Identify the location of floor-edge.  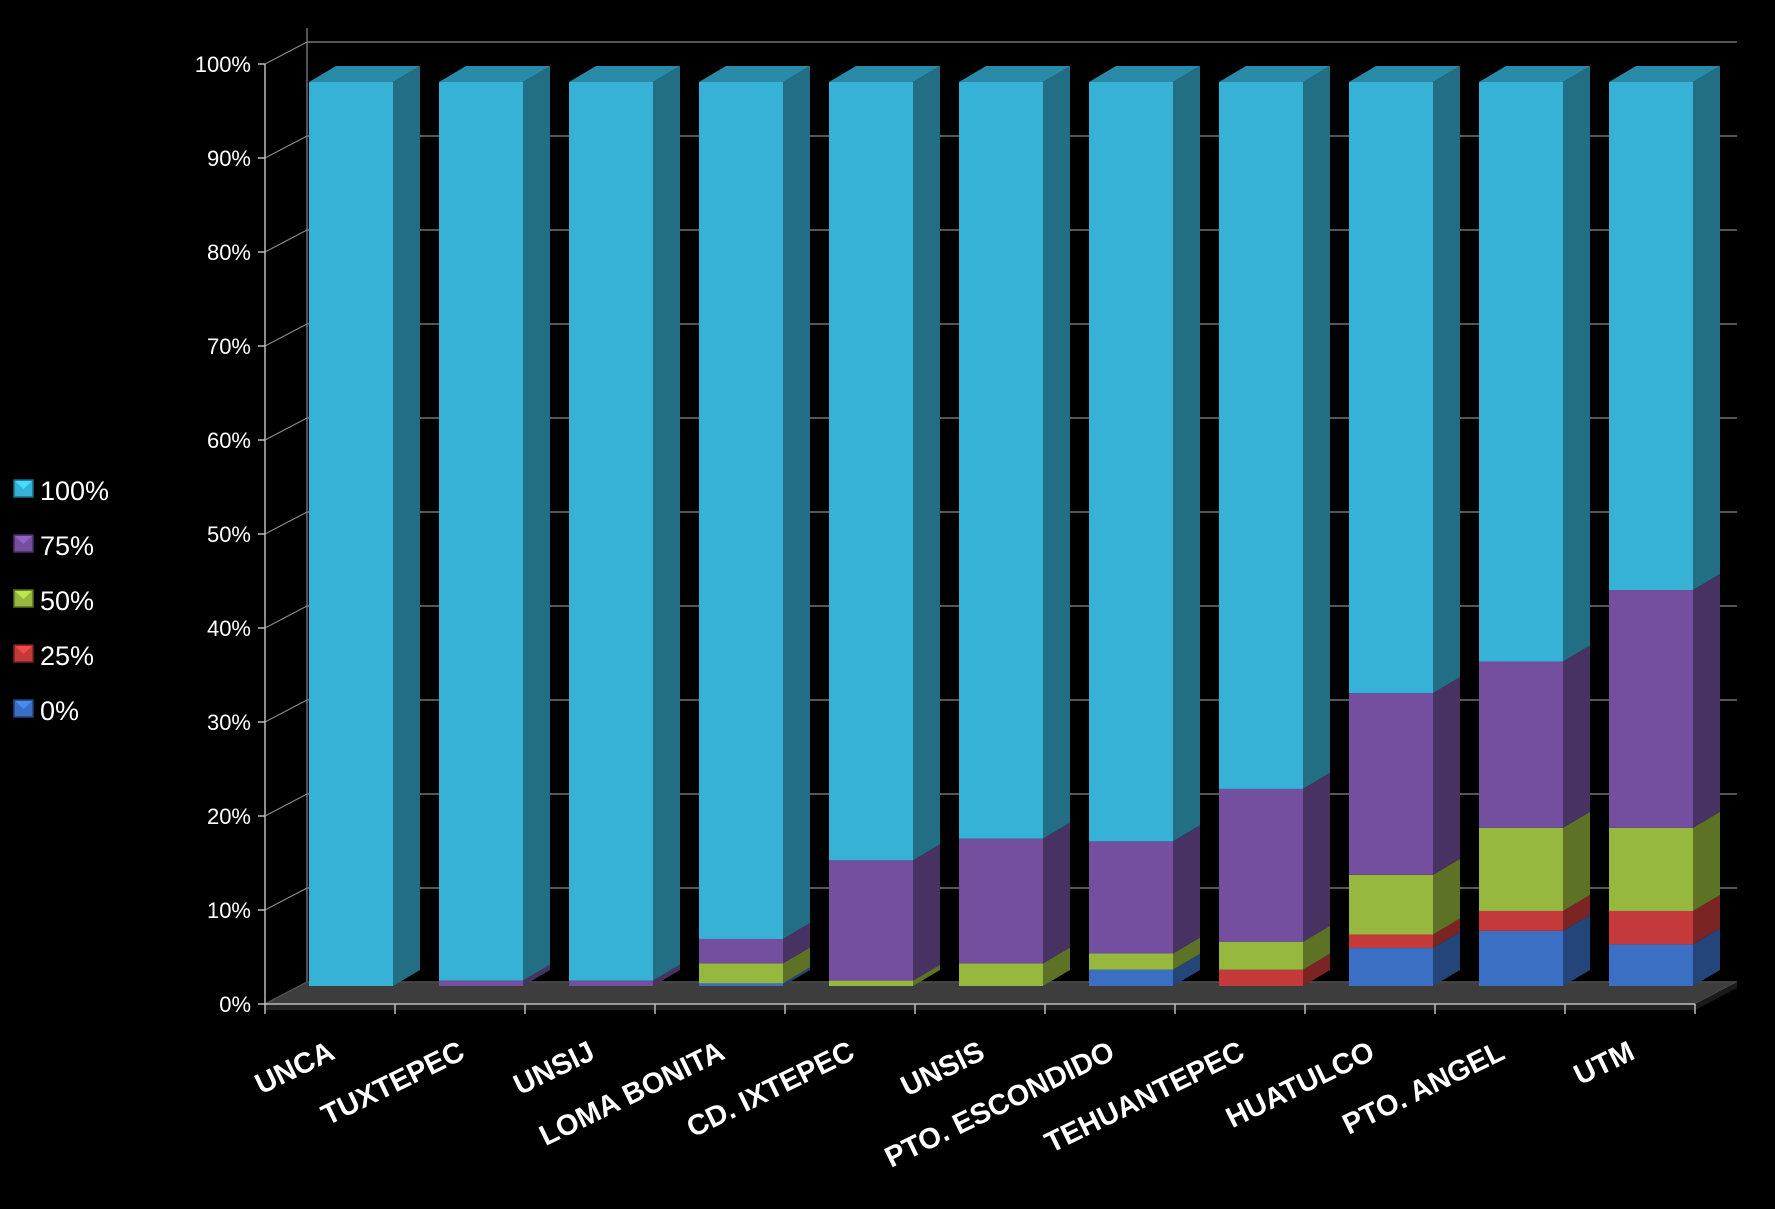
(980, 1007).